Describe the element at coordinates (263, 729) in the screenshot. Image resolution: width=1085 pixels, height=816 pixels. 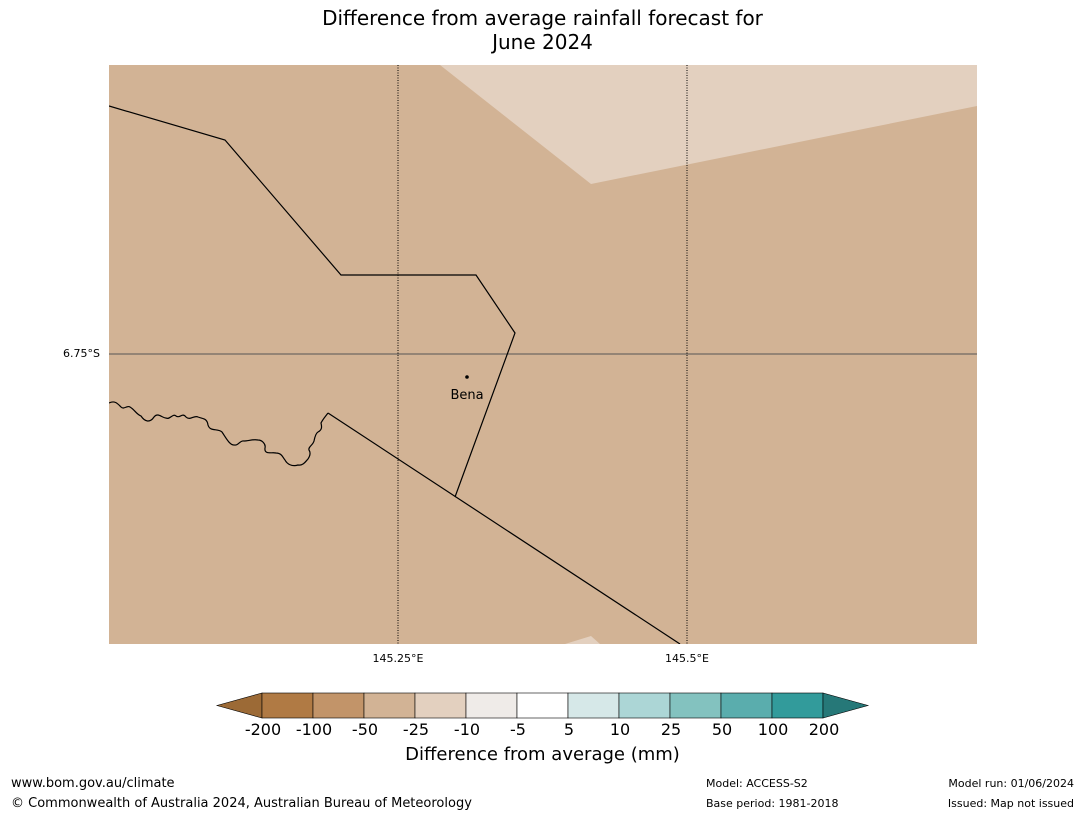
I see `colorbar-tick-label: -200` at that location.